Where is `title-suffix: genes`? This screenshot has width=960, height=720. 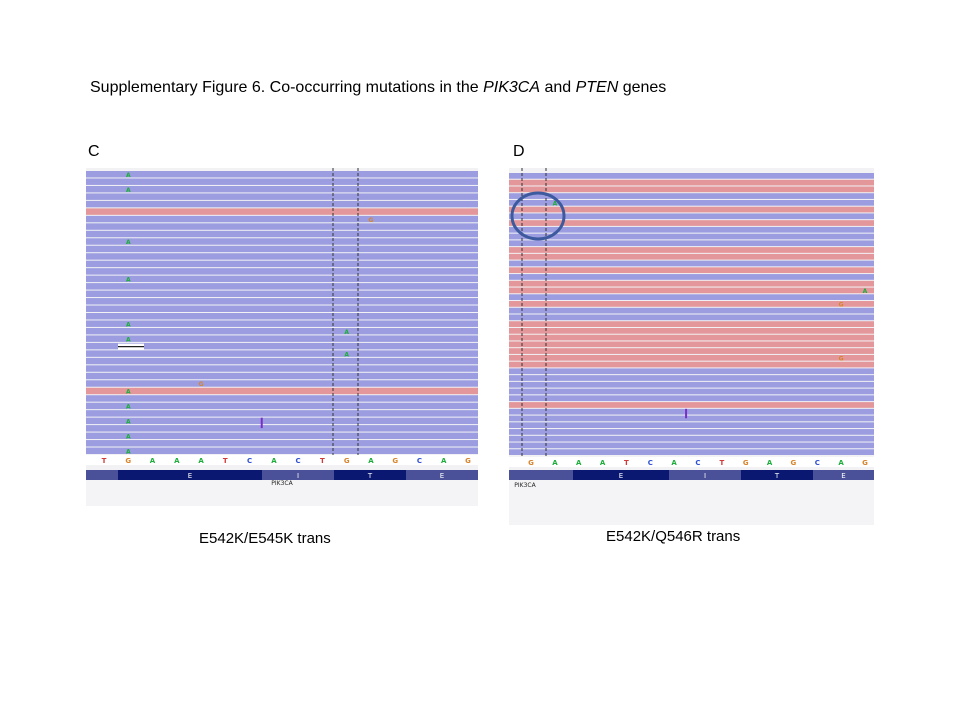 title-suffix: genes is located at coordinates (642, 87).